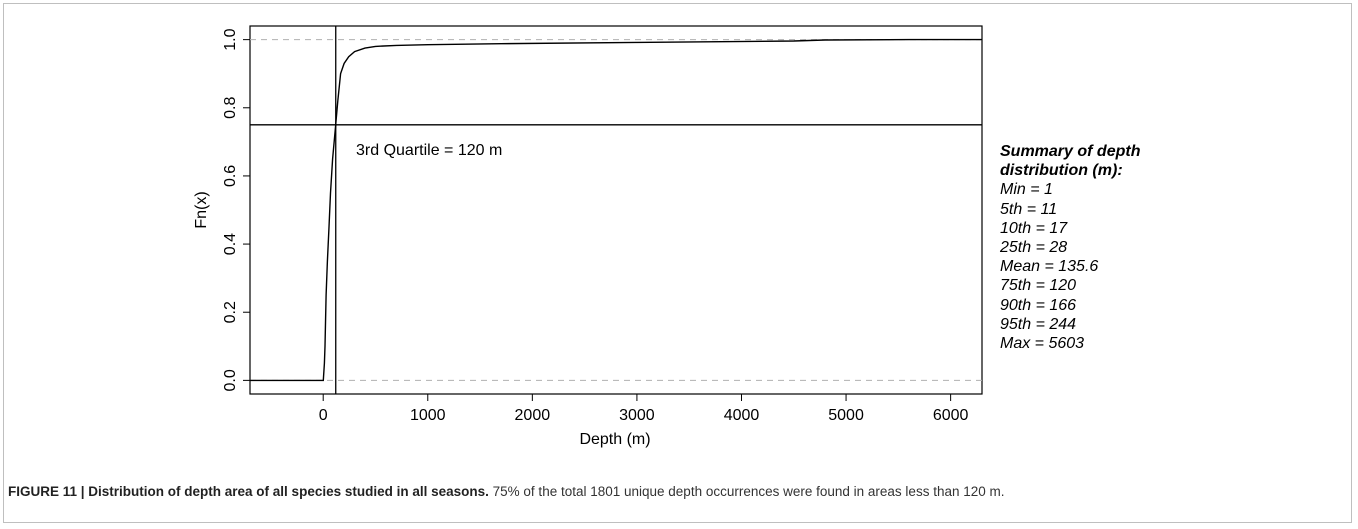  Describe the element at coordinates (429, 150) in the screenshot. I see `quartile-annotation: 3rd Quartile = 120 m` at that location.